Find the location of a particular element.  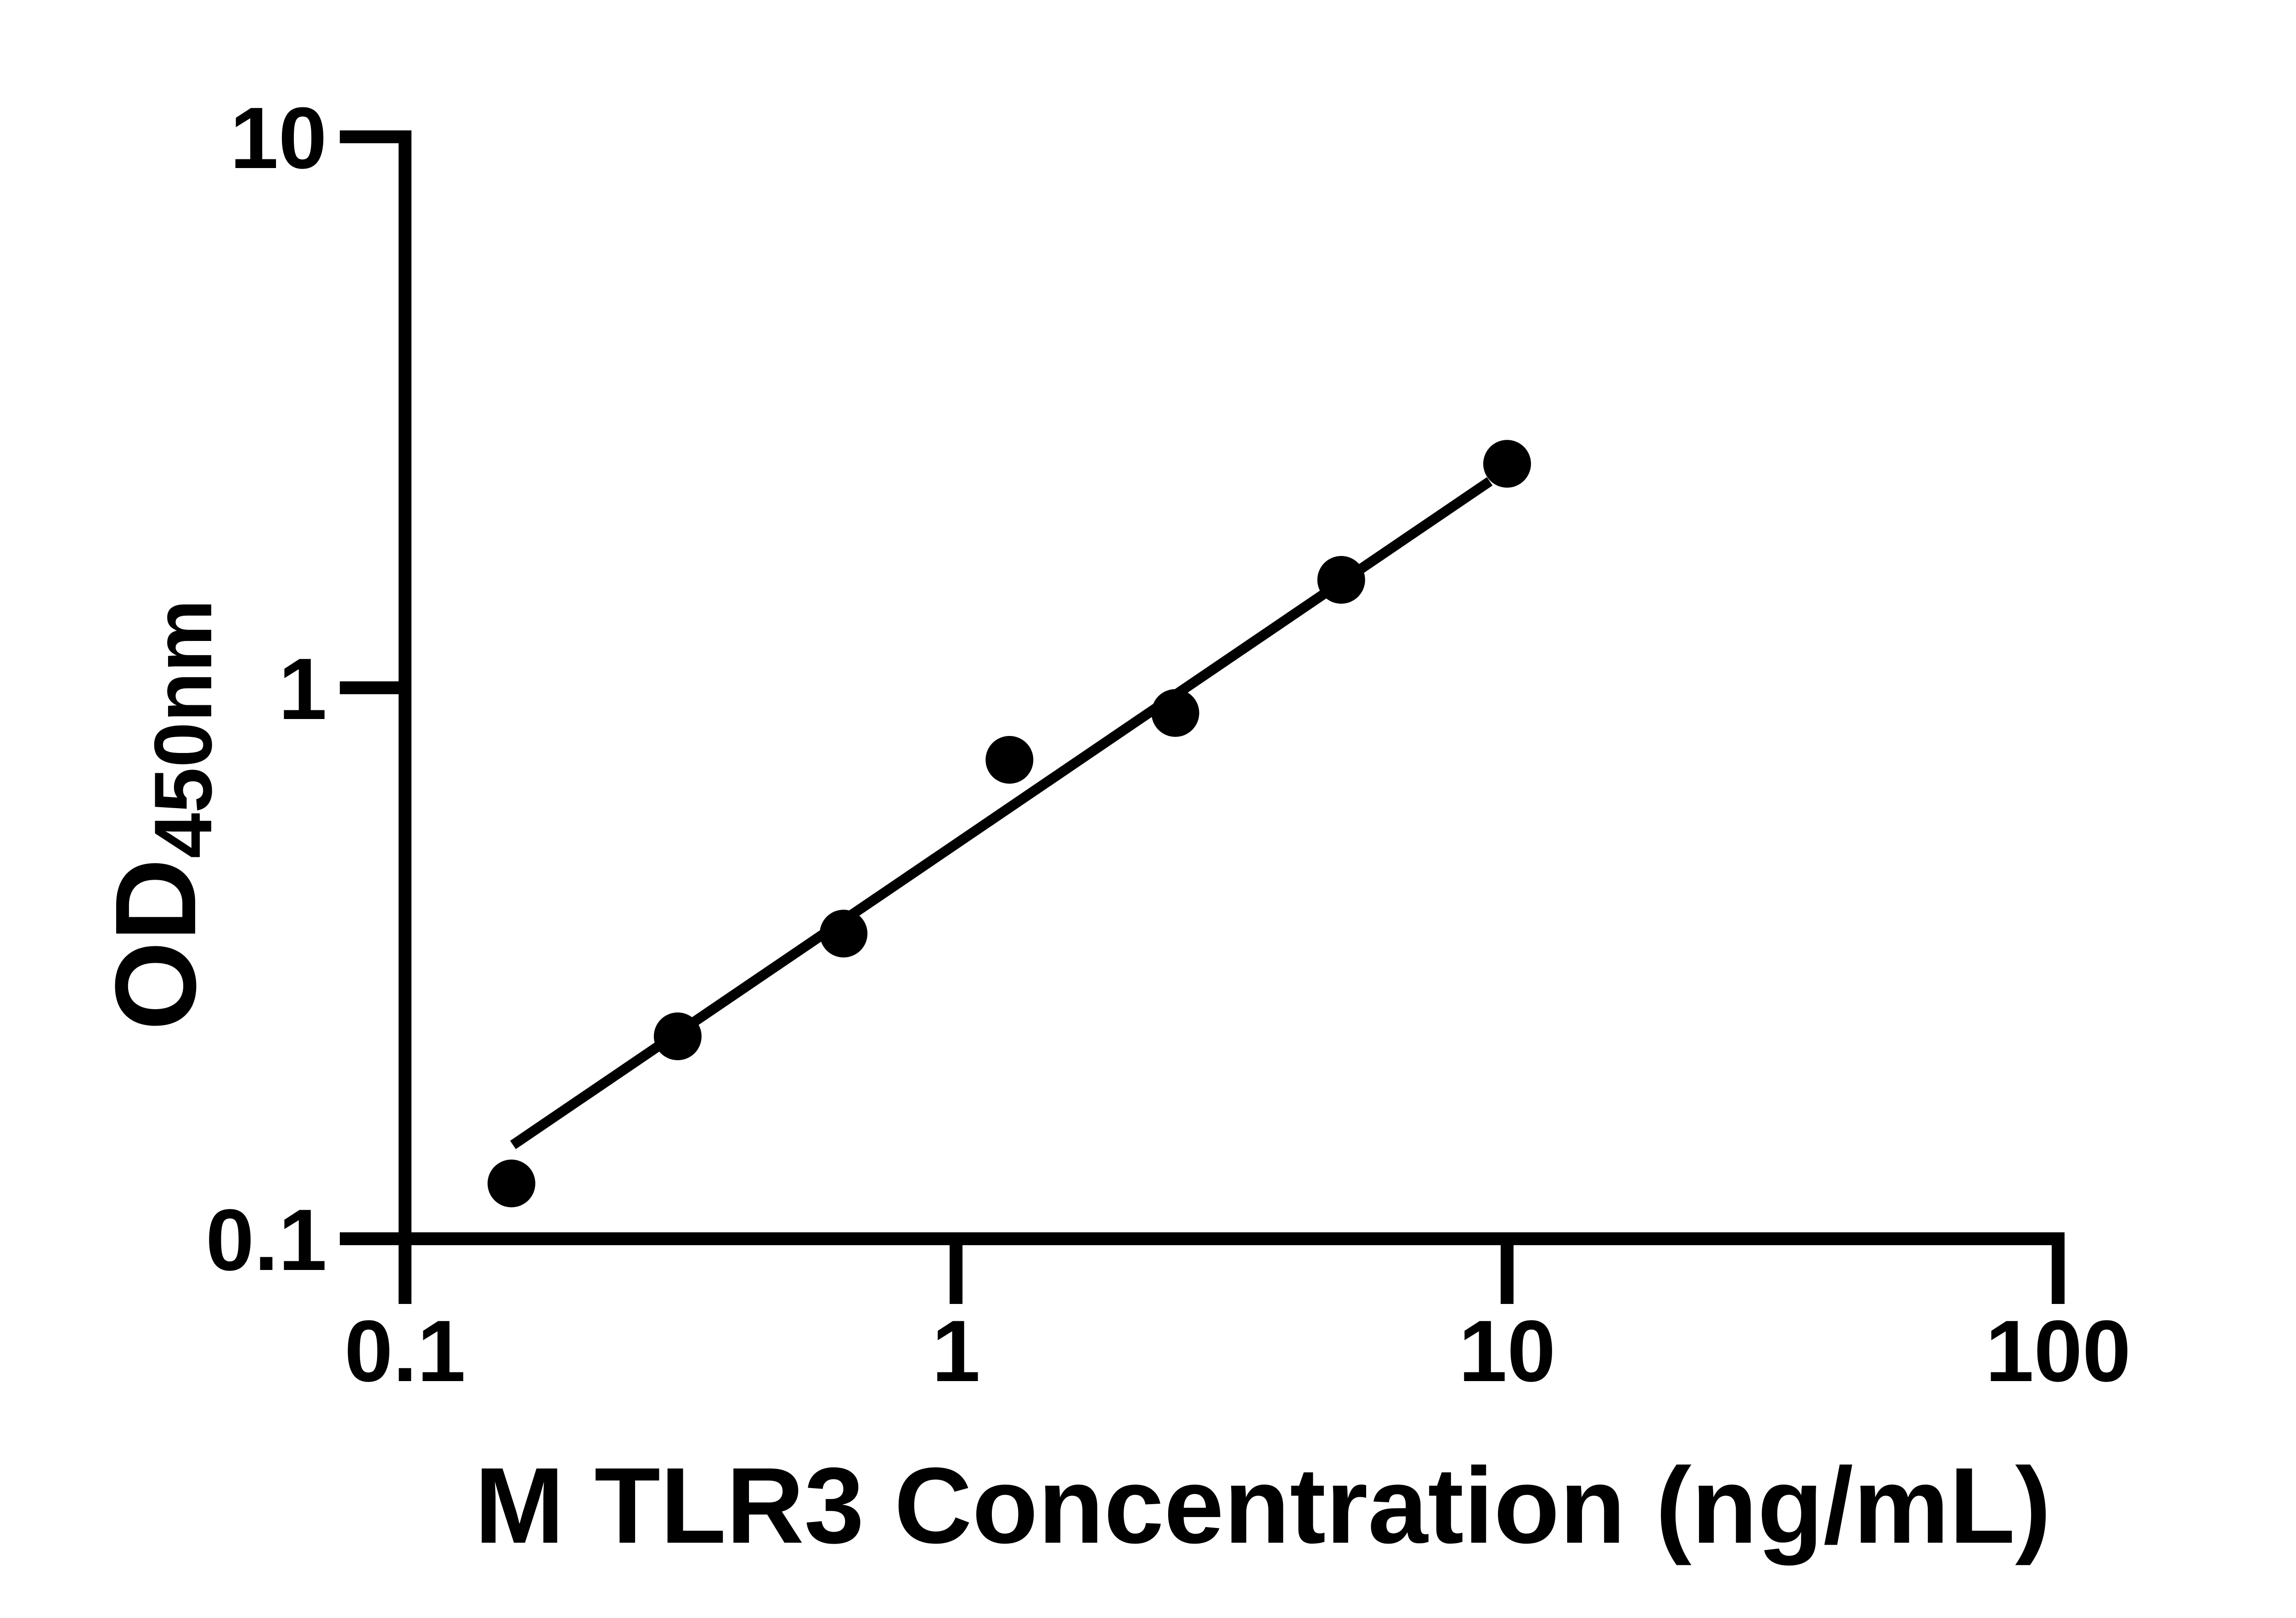

x-tick-marks is located at coordinates (1232, 1271).